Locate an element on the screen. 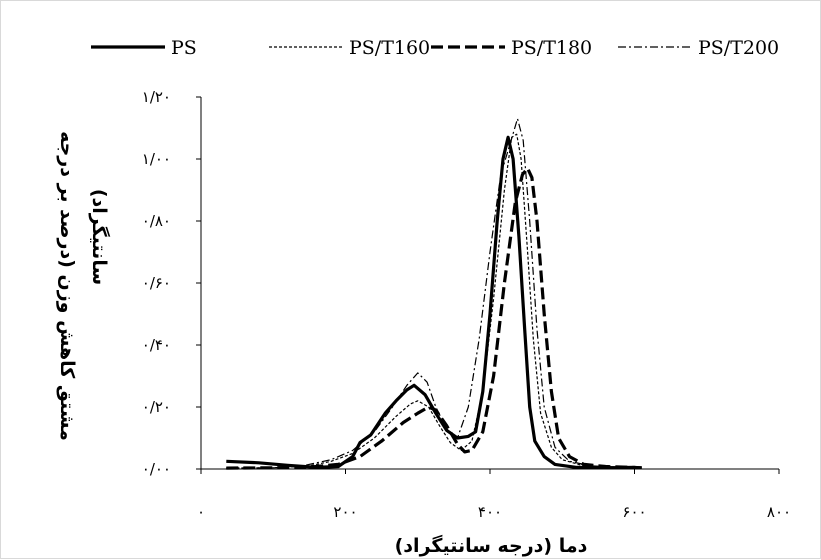  x-tick-label: ۰ is located at coordinates (201, 512).